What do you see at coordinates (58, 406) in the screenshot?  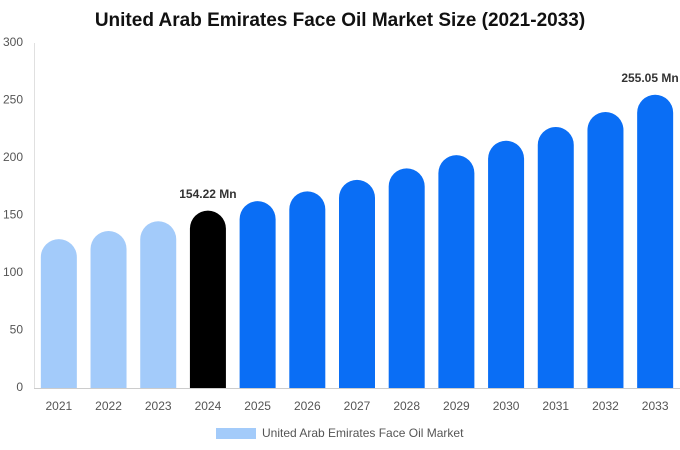 I see `x-tick-label: 2021` at bounding box center [58, 406].